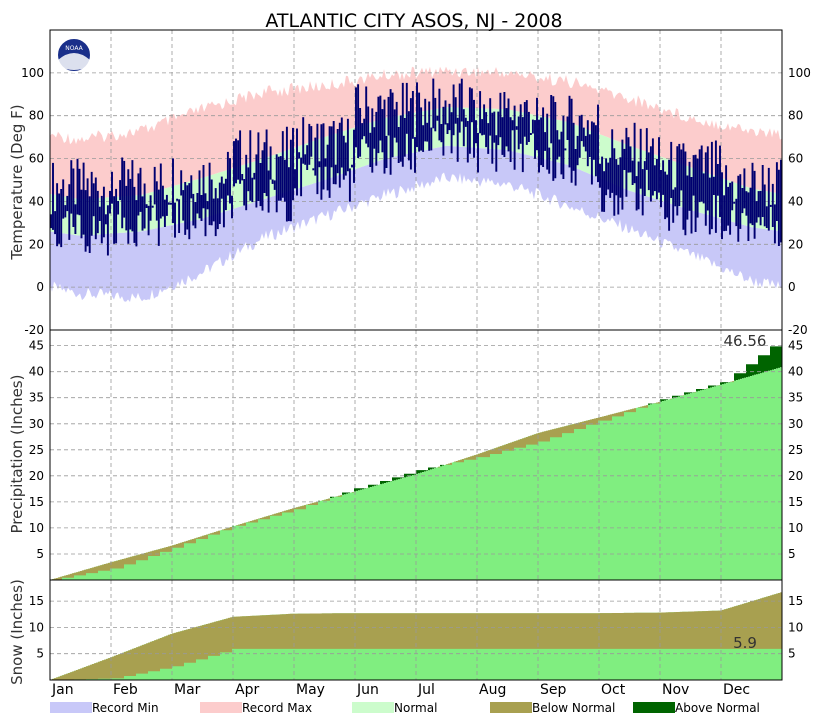  What do you see at coordinates (247, 690) in the screenshot?
I see `month-label: Apr` at bounding box center [247, 690].